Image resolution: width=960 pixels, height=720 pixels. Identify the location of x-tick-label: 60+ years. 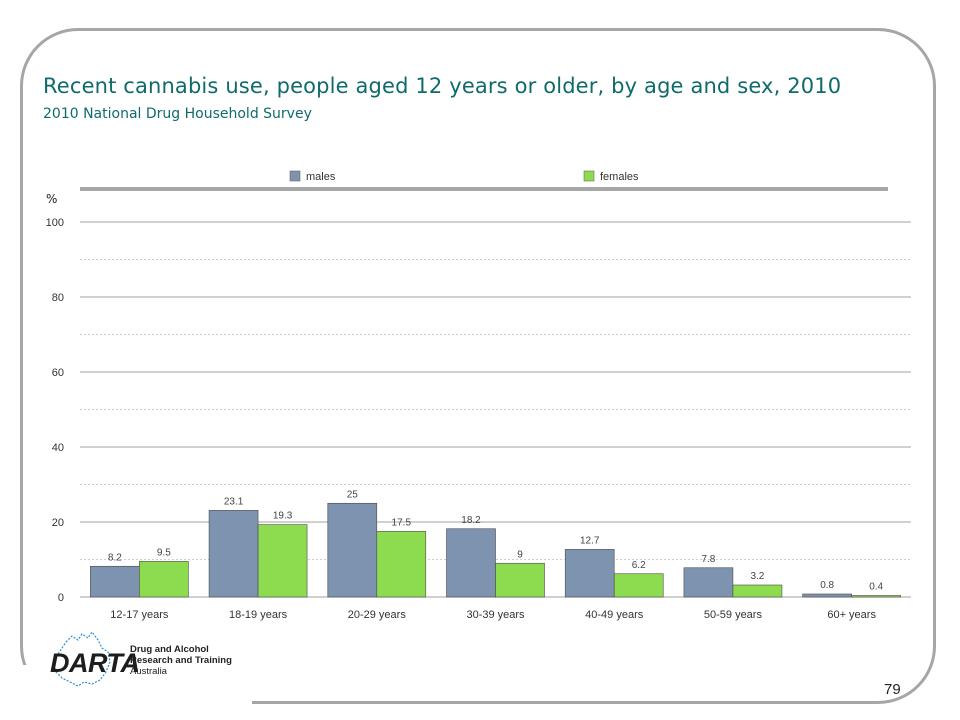
(851, 615).